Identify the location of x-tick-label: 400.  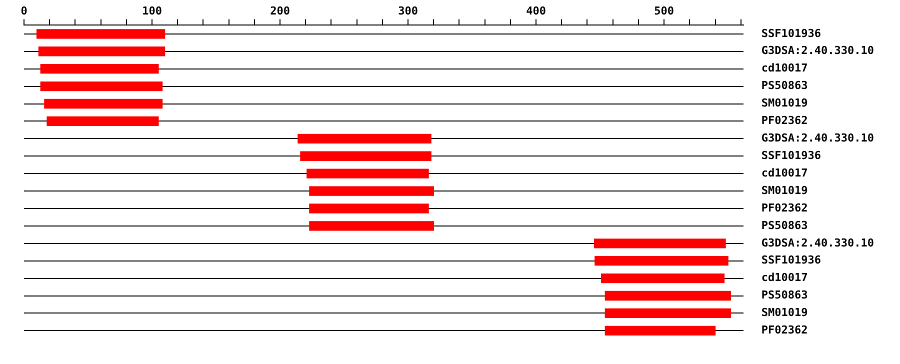
(536, 11).